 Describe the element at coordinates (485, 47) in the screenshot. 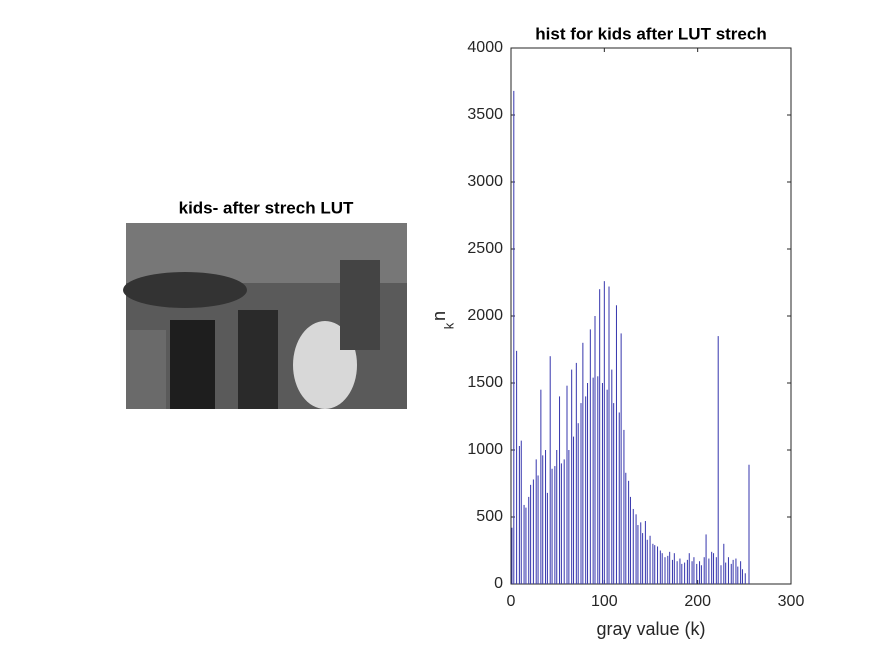

I see `y-tick-label: 4000` at that location.